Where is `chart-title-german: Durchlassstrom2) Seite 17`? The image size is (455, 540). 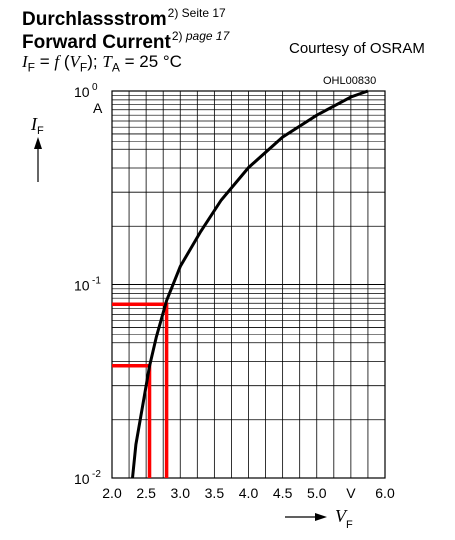 chart-title-german: Durchlassstrom2) Seite 17 is located at coordinates (124, 18).